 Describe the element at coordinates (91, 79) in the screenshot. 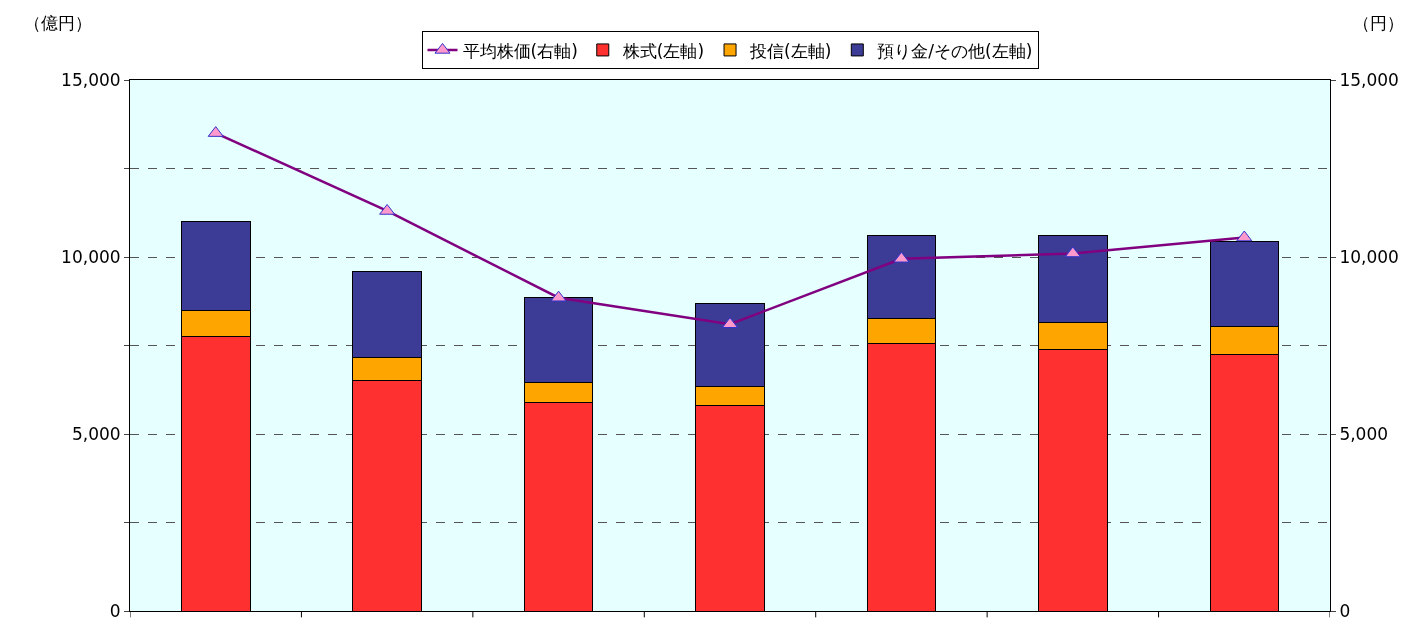

I see `y-tick-label: 15,000` at that location.